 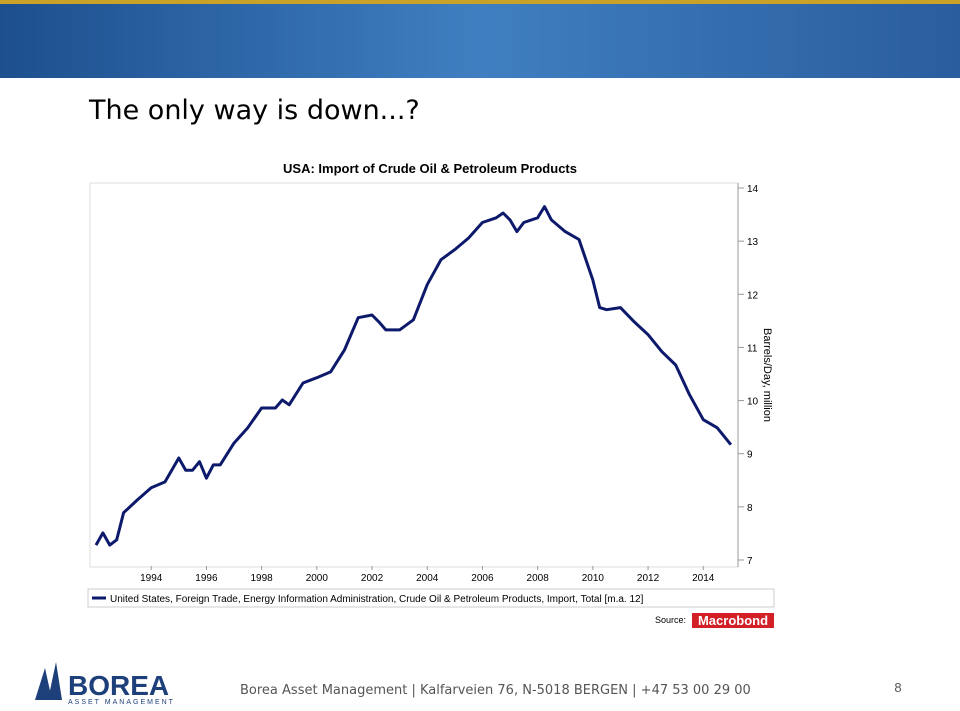 What do you see at coordinates (767, 375) in the screenshot?
I see `y-axis-title: Barrels/Day, million` at bounding box center [767, 375].